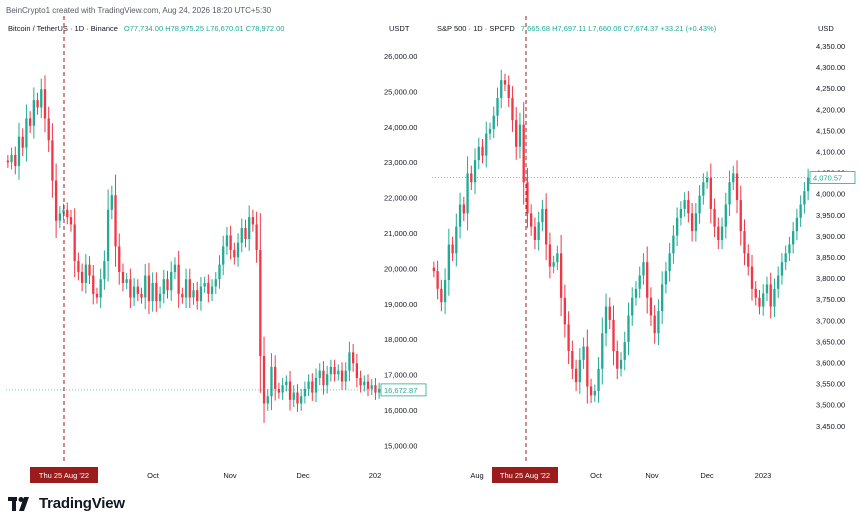  What do you see at coordinates (400, 233) in the screenshot?
I see `y-tick-label: 21,000.00` at bounding box center [400, 233].